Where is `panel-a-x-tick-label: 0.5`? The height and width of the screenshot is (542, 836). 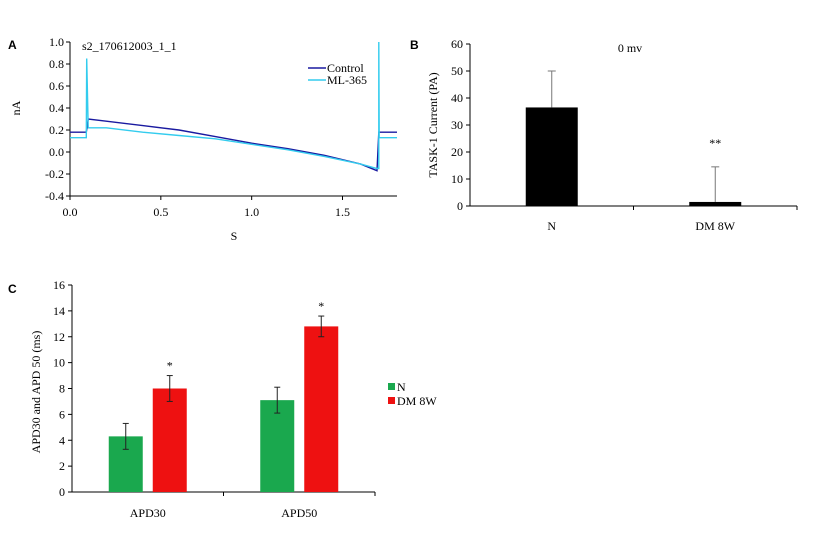 panel-a-x-tick-label: 0.5 is located at coordinates (160, 212).